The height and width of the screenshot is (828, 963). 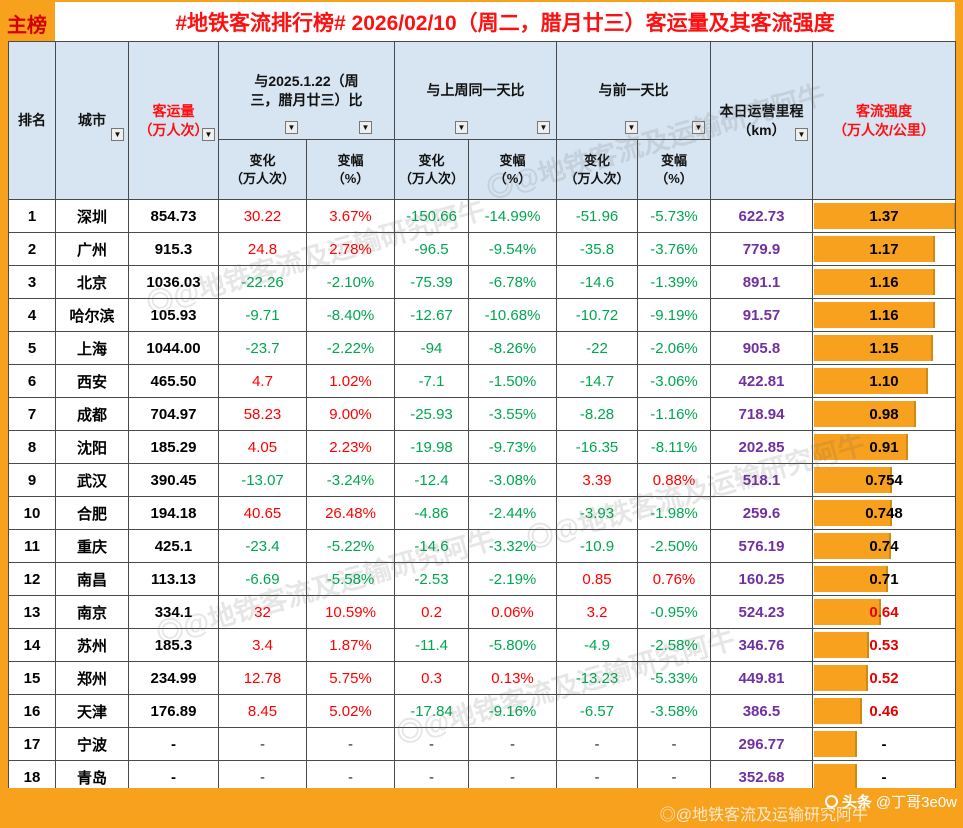 I want to click on subheader-day-percent: 变幅 （%）, so click(x=674, y=169).